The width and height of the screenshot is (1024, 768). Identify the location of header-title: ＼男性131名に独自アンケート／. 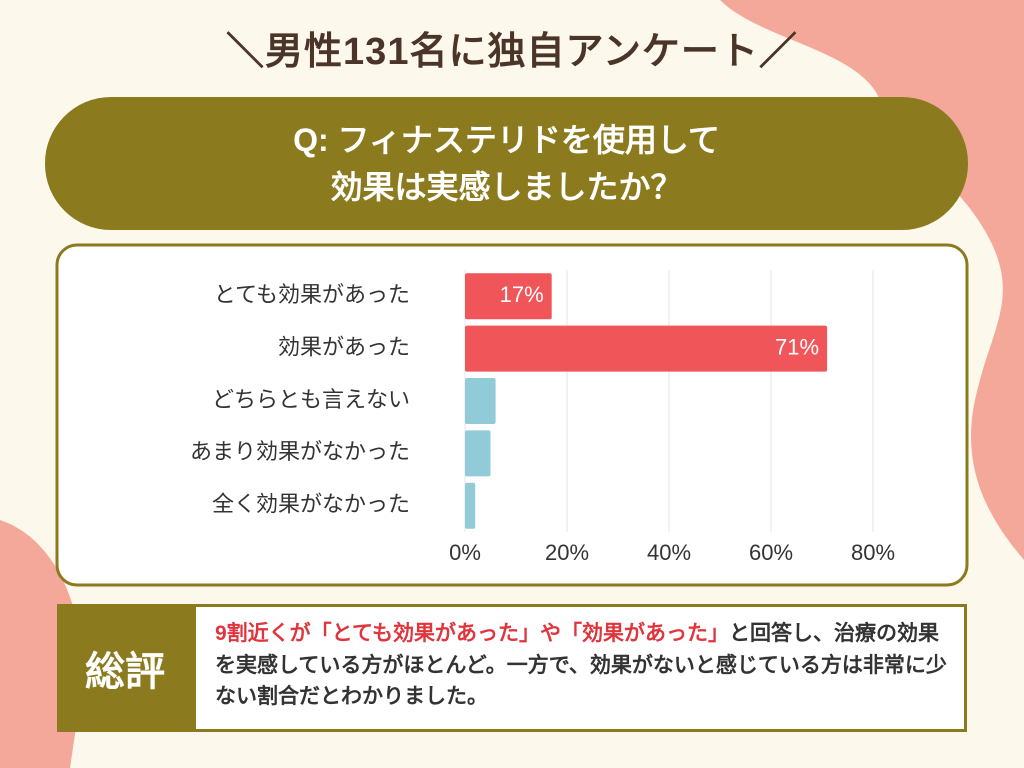
(512, 52).